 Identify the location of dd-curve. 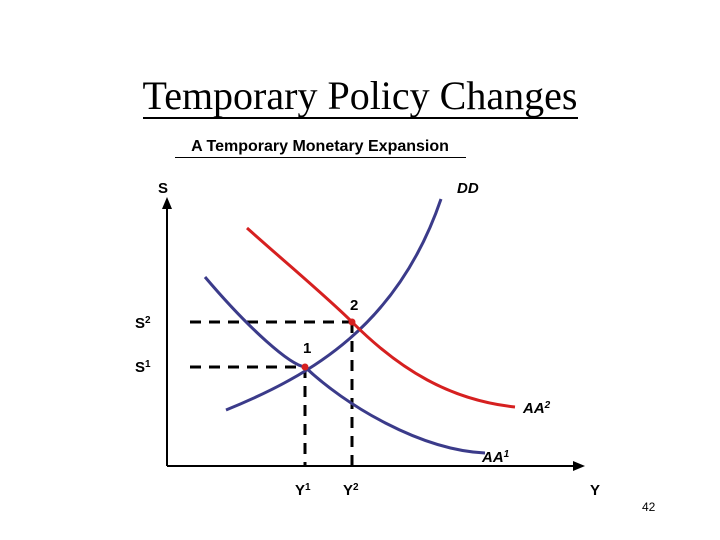
(334, 305).